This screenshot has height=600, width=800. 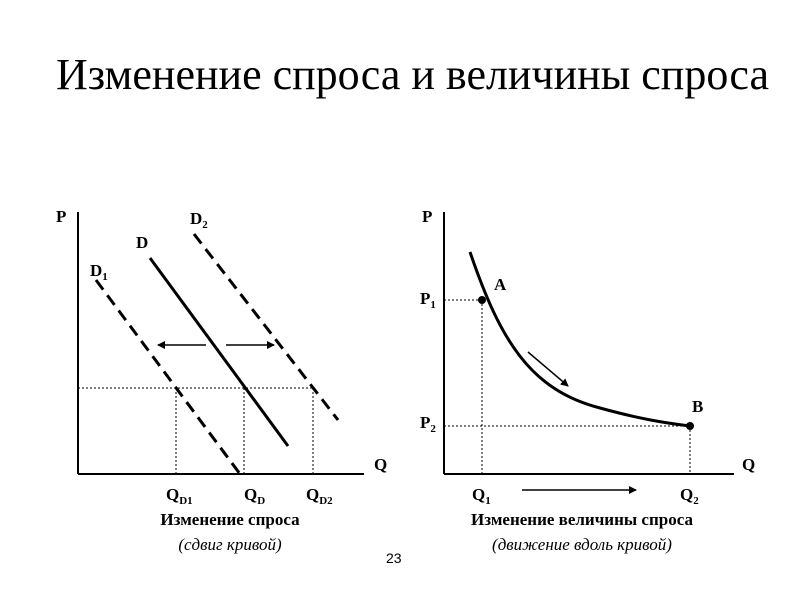 I want to click on left-x-axis-label: Q, so click(x=380, y=464).